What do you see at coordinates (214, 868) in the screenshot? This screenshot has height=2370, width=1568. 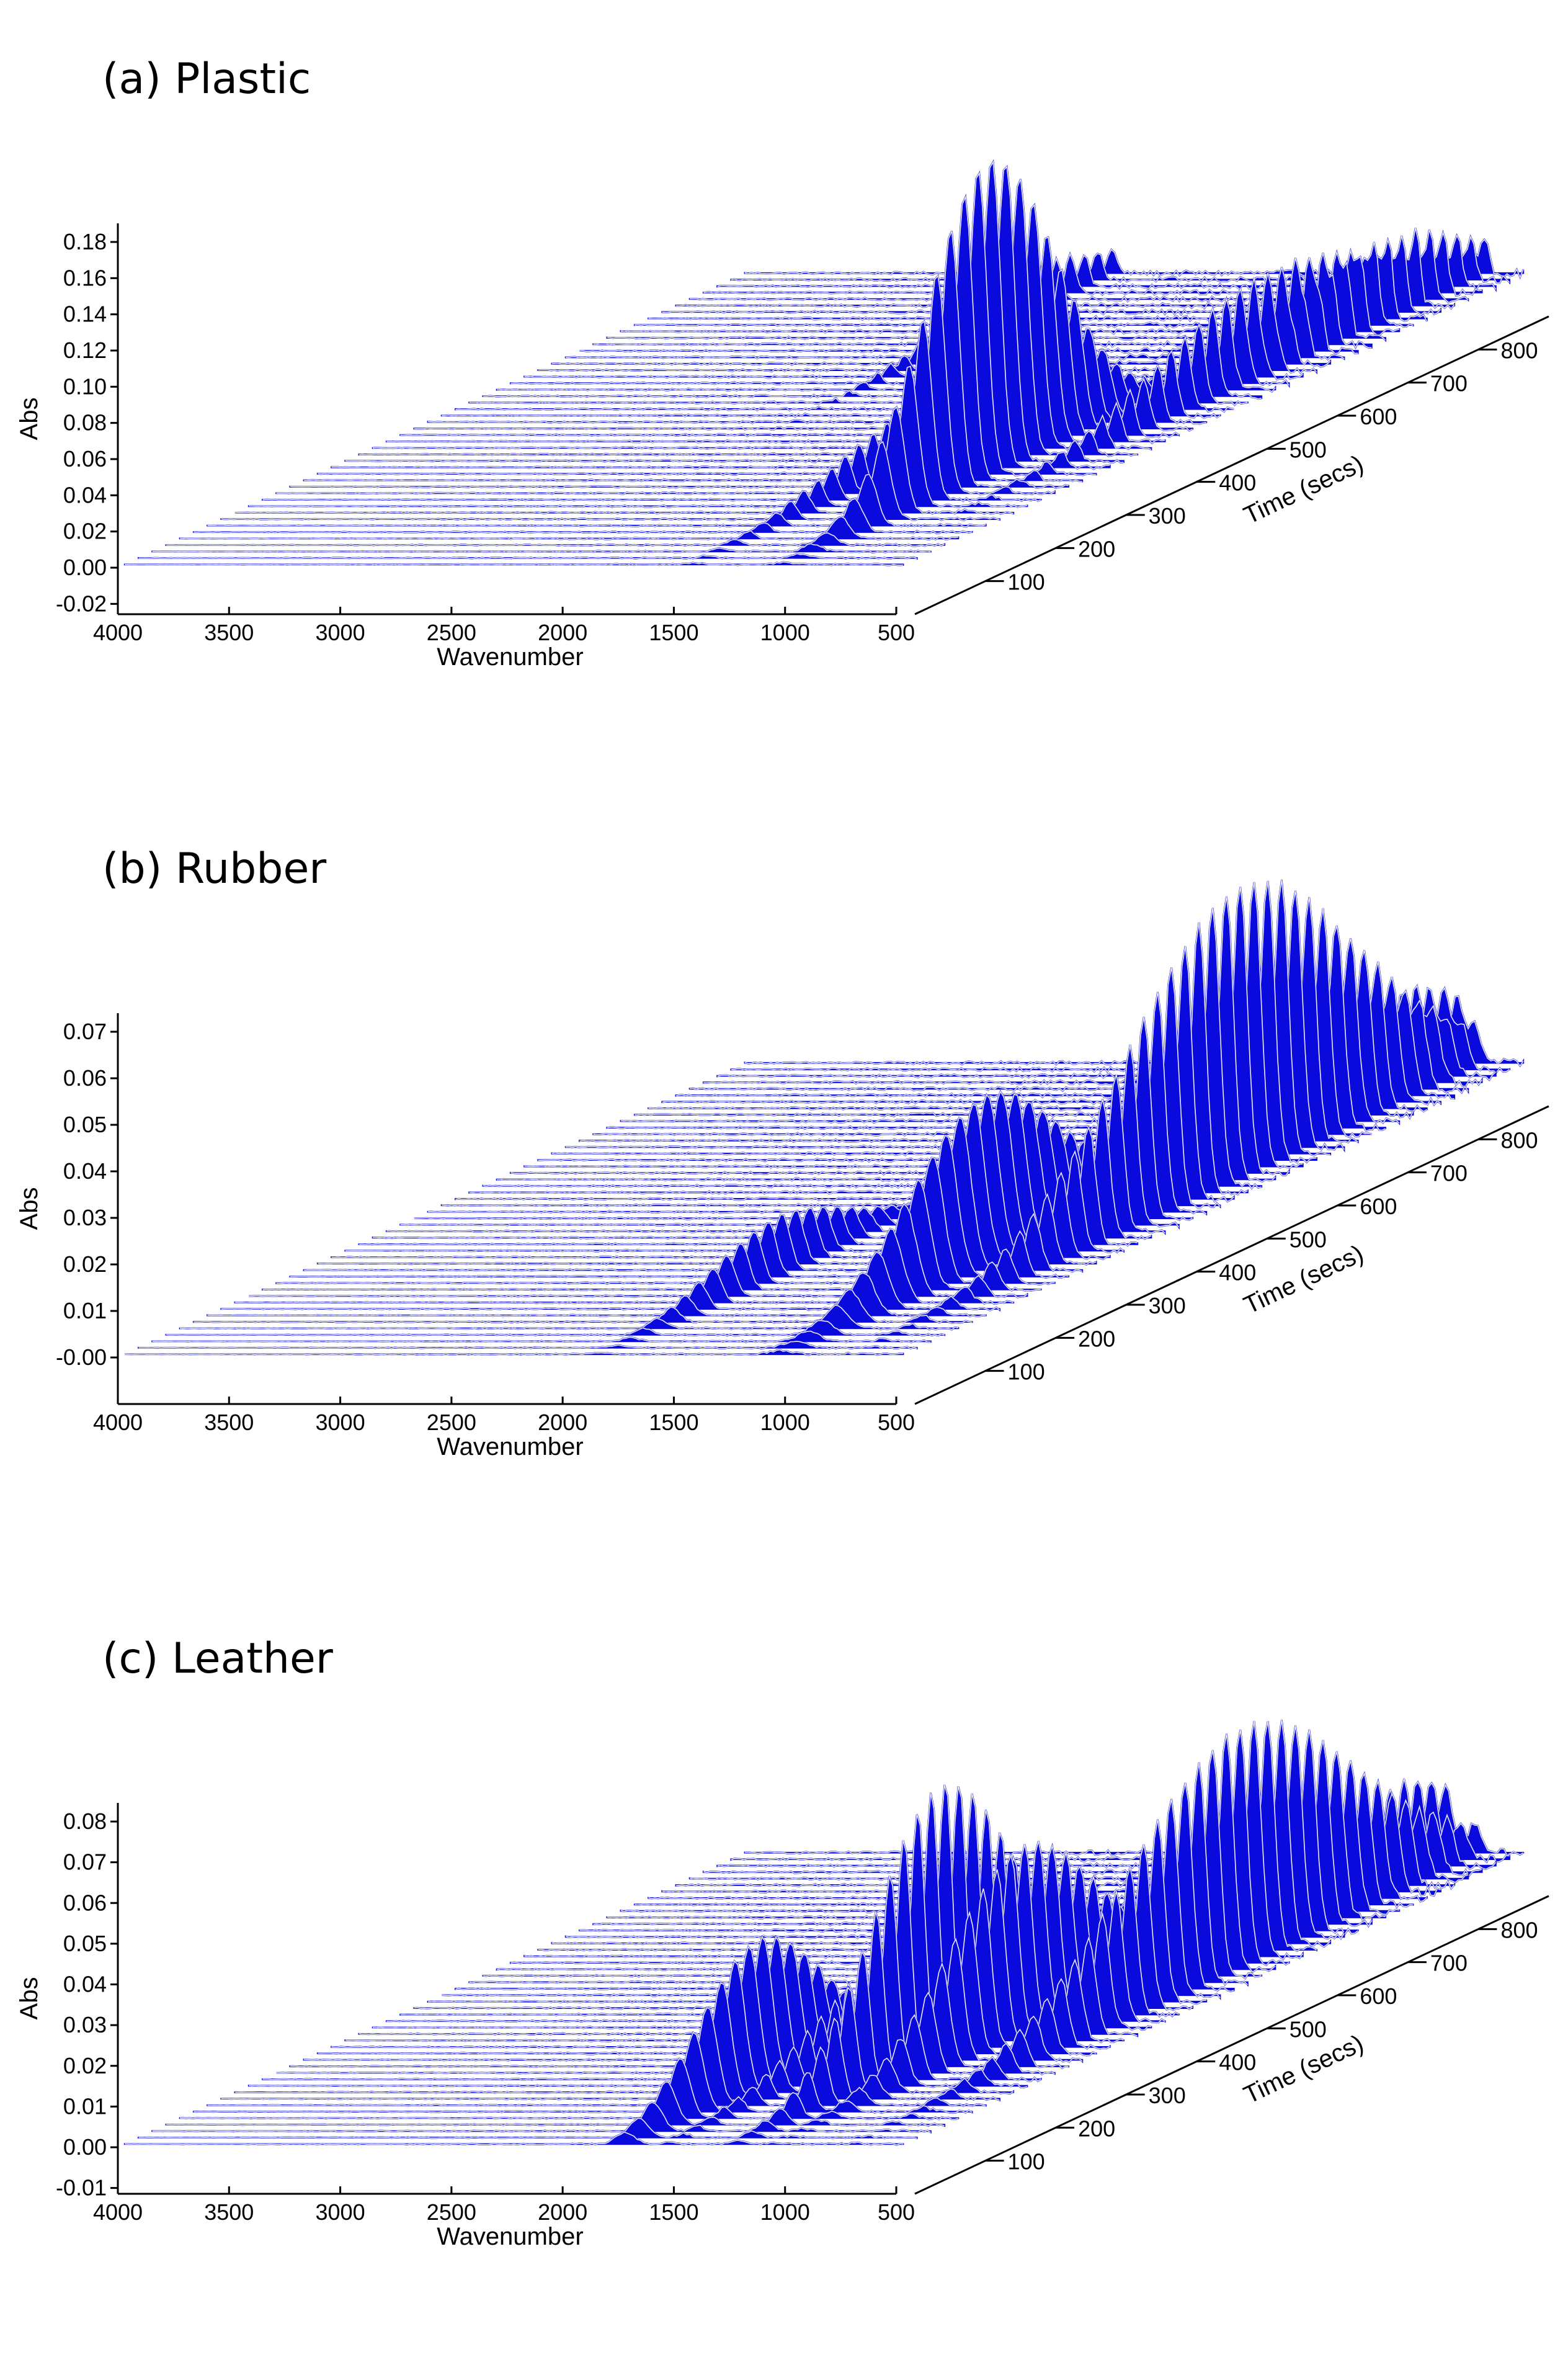 I see `panel-title: (b) Rubber` at bounding box center [214, 868].